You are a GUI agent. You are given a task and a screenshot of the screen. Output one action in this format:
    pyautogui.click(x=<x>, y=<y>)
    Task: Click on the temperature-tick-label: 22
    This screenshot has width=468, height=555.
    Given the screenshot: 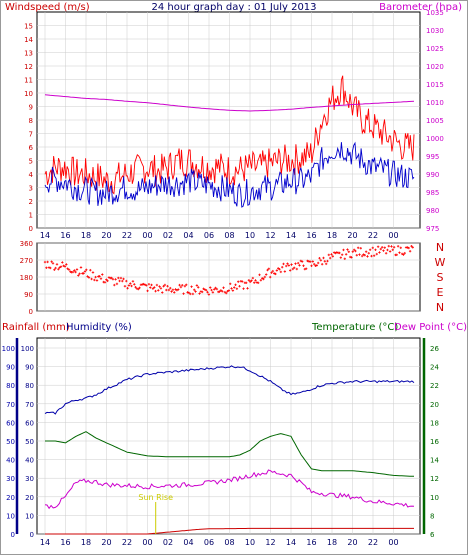 What is the action you would take?
    pyautogui.click(x=434, y=386)
    